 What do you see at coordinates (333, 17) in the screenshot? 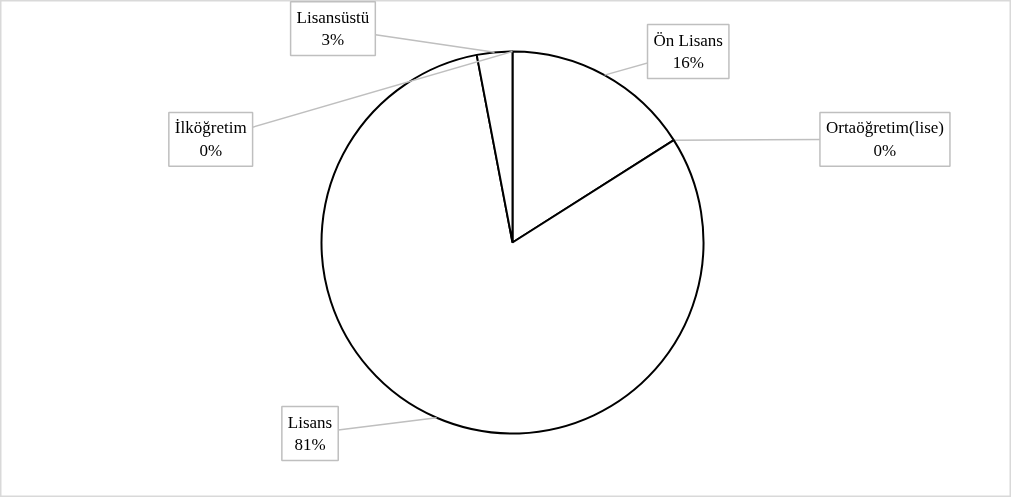
I see `slice-label: Lisansüstü` at bounding box center [333, 17].